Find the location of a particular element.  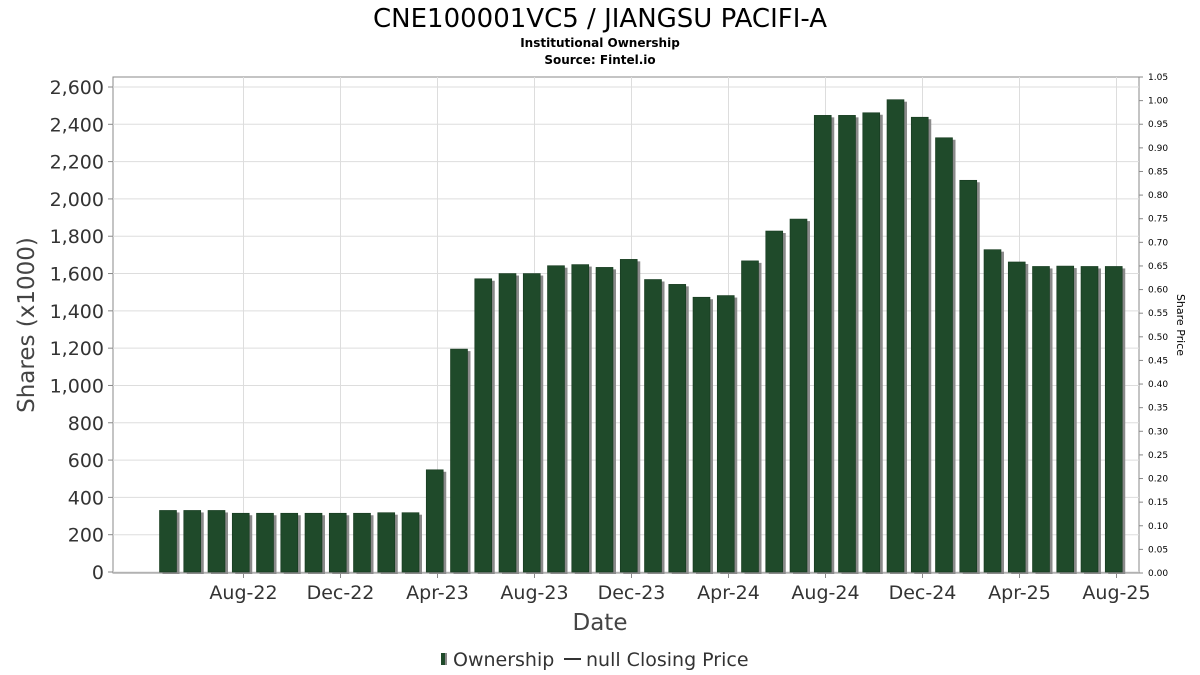

y2-tick-label: 0.20 is located at coordinates (1158, 480).